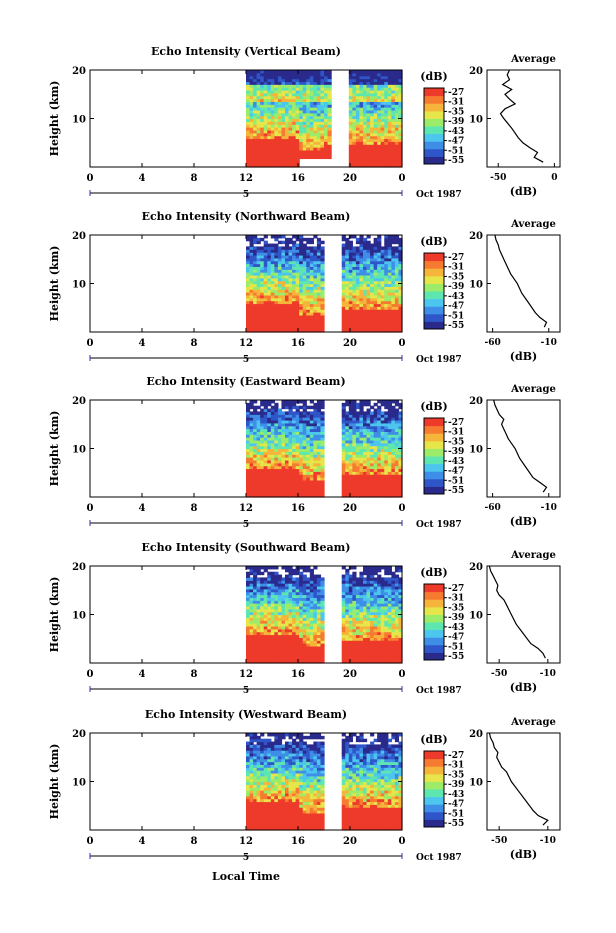 The image size is (616, 933). What do you see at coordinates (554, 178) in the screenshot?
I see `profile-x-tick-label: 0` at bounding box center [554, 178].